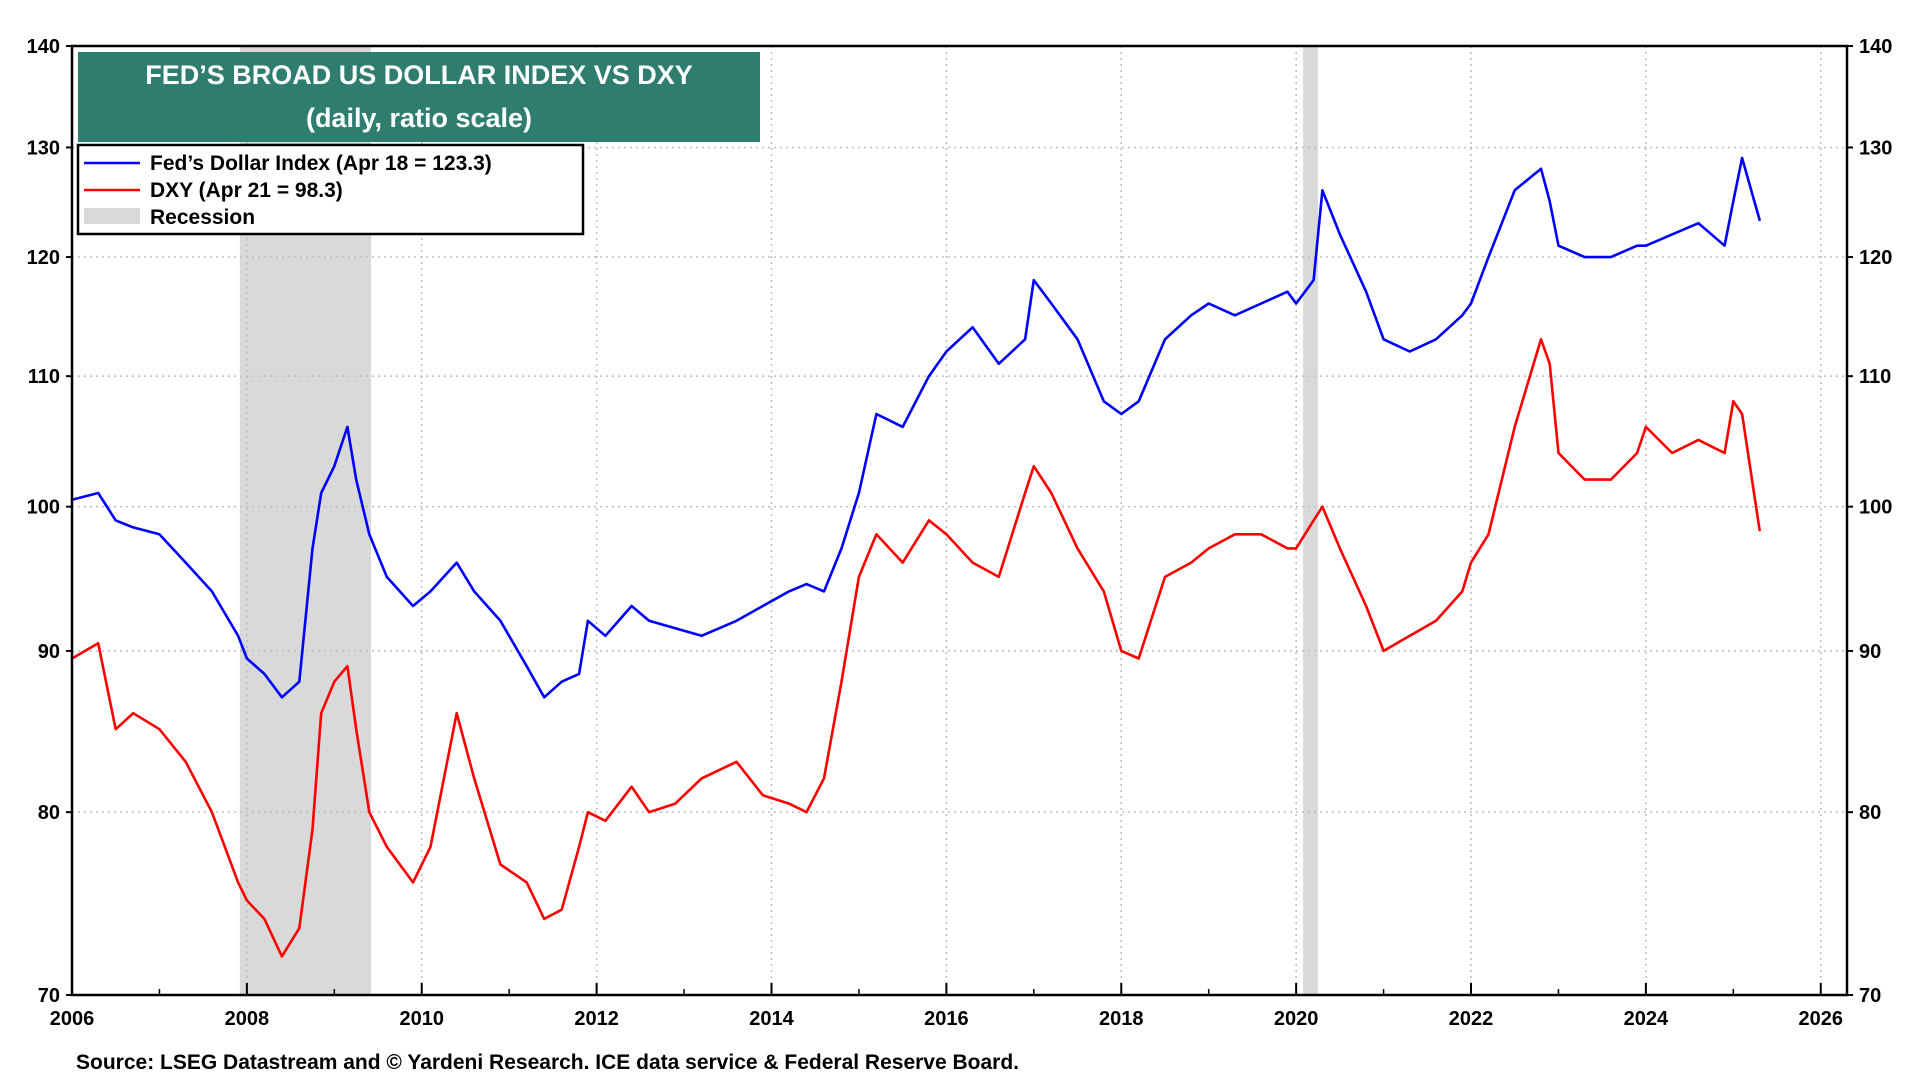 This screenshot has height=1085, width=1920. I want to click on x-tick-label-2010: 2010, so click(422, 1019).